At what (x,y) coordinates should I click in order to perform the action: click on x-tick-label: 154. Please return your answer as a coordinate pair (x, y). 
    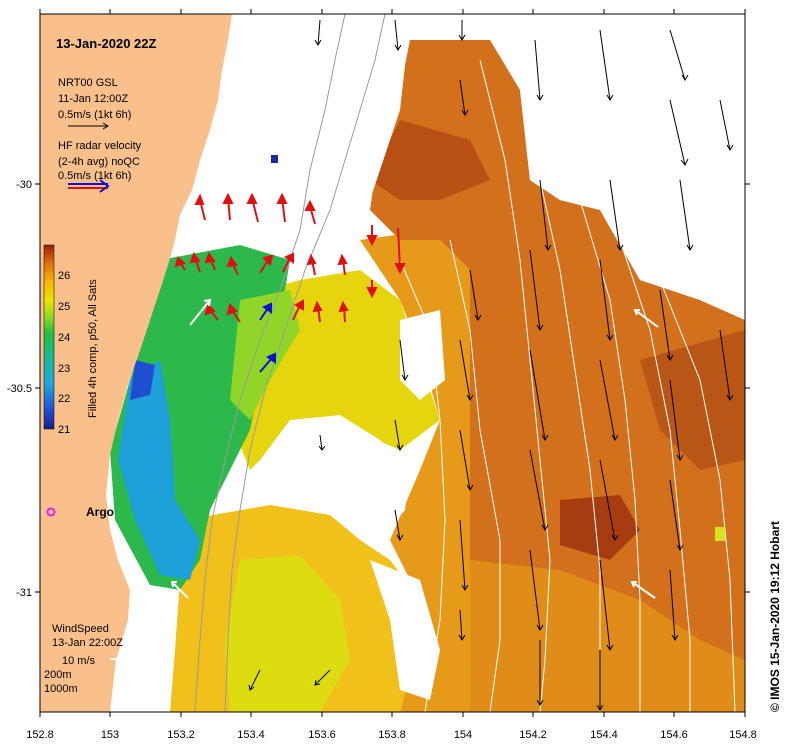
    Looking at the image, I should click on (463, 735).